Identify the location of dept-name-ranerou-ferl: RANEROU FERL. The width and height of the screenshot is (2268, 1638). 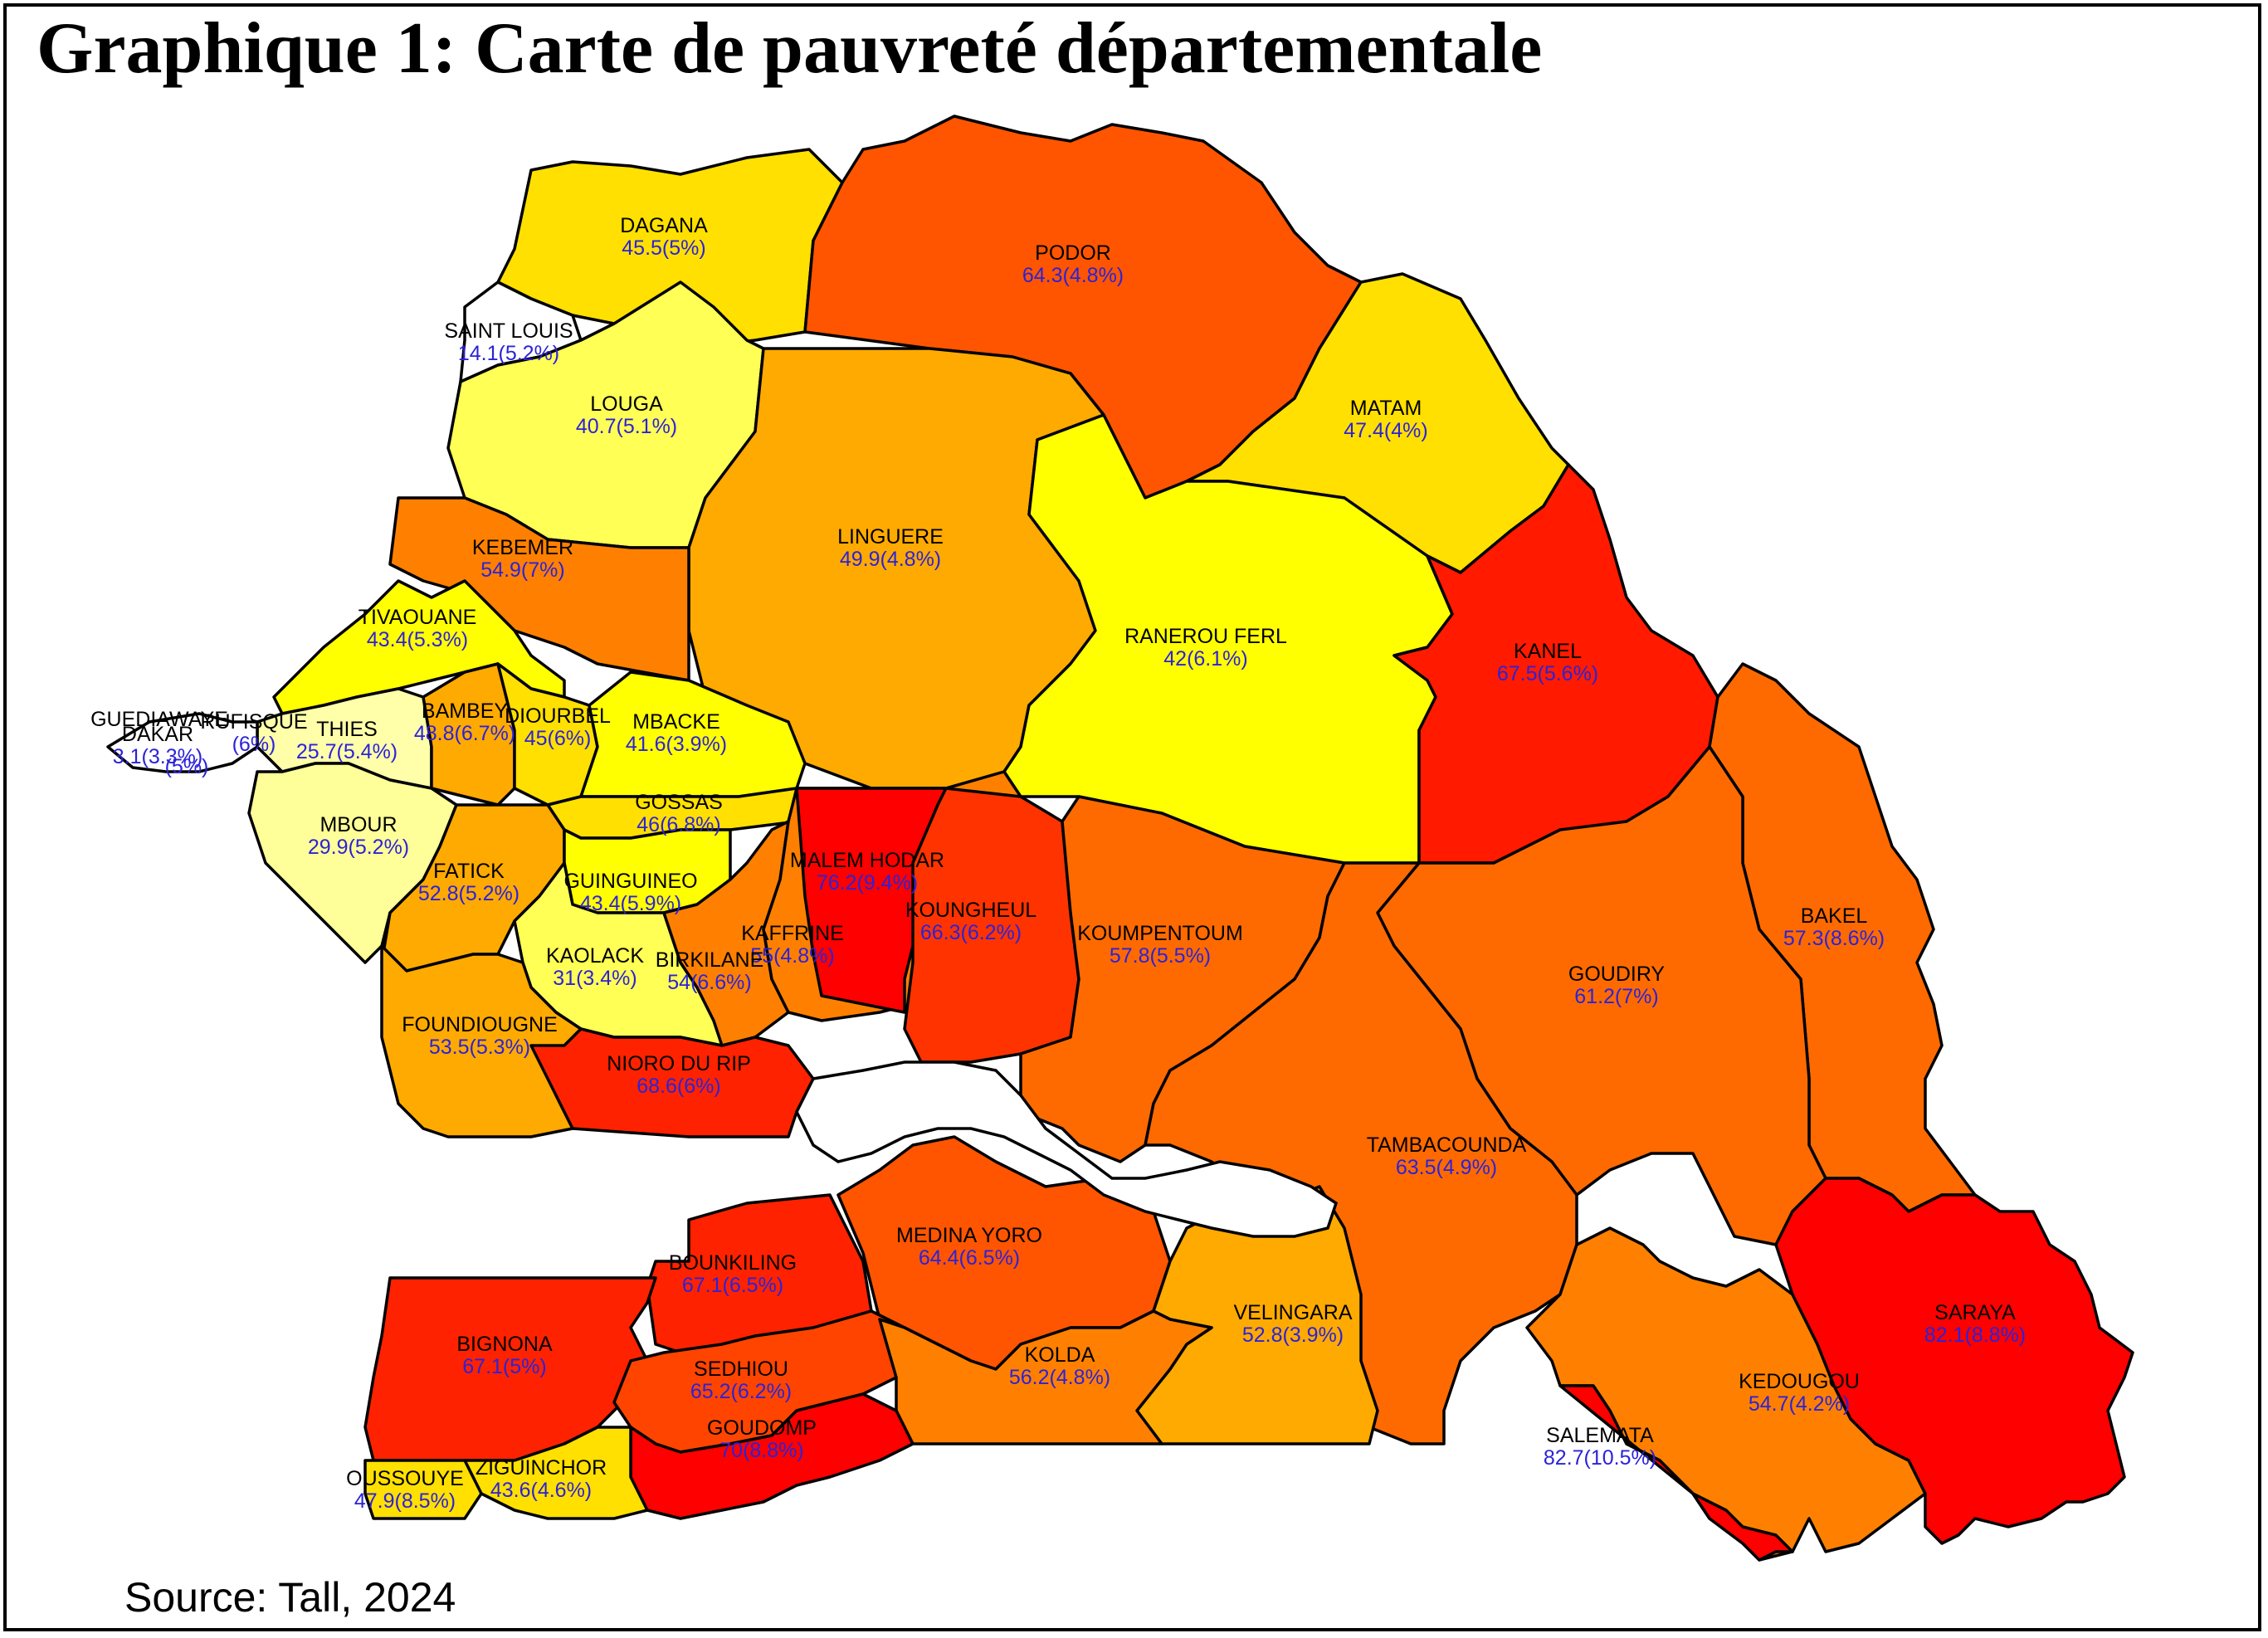
(1206, 636).